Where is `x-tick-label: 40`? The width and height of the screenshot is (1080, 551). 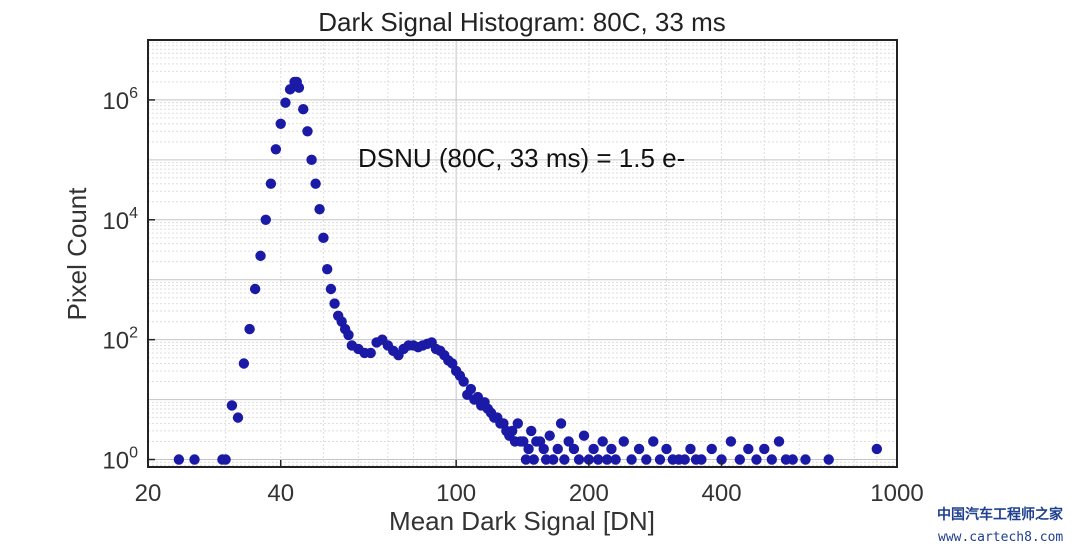
x-tick-label: 40 is located at coordinates (280, 493).